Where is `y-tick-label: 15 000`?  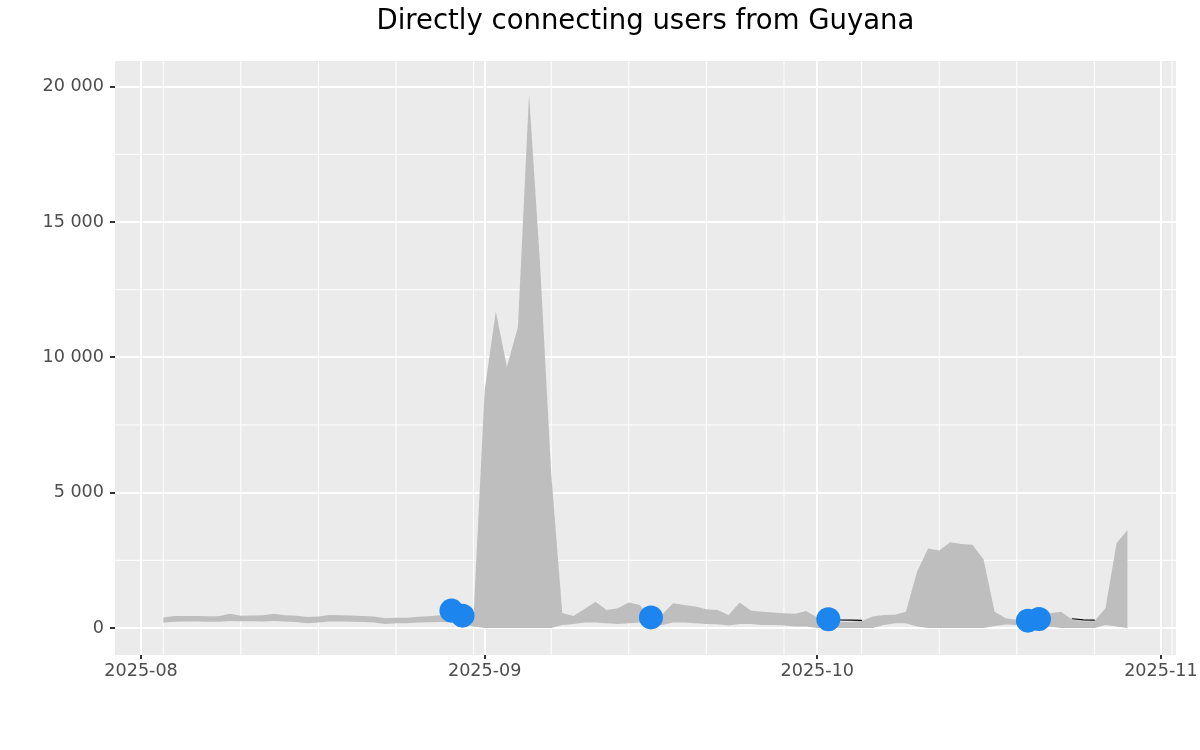 y-tick-label: 15 000 is located at coordinates (73, 220).